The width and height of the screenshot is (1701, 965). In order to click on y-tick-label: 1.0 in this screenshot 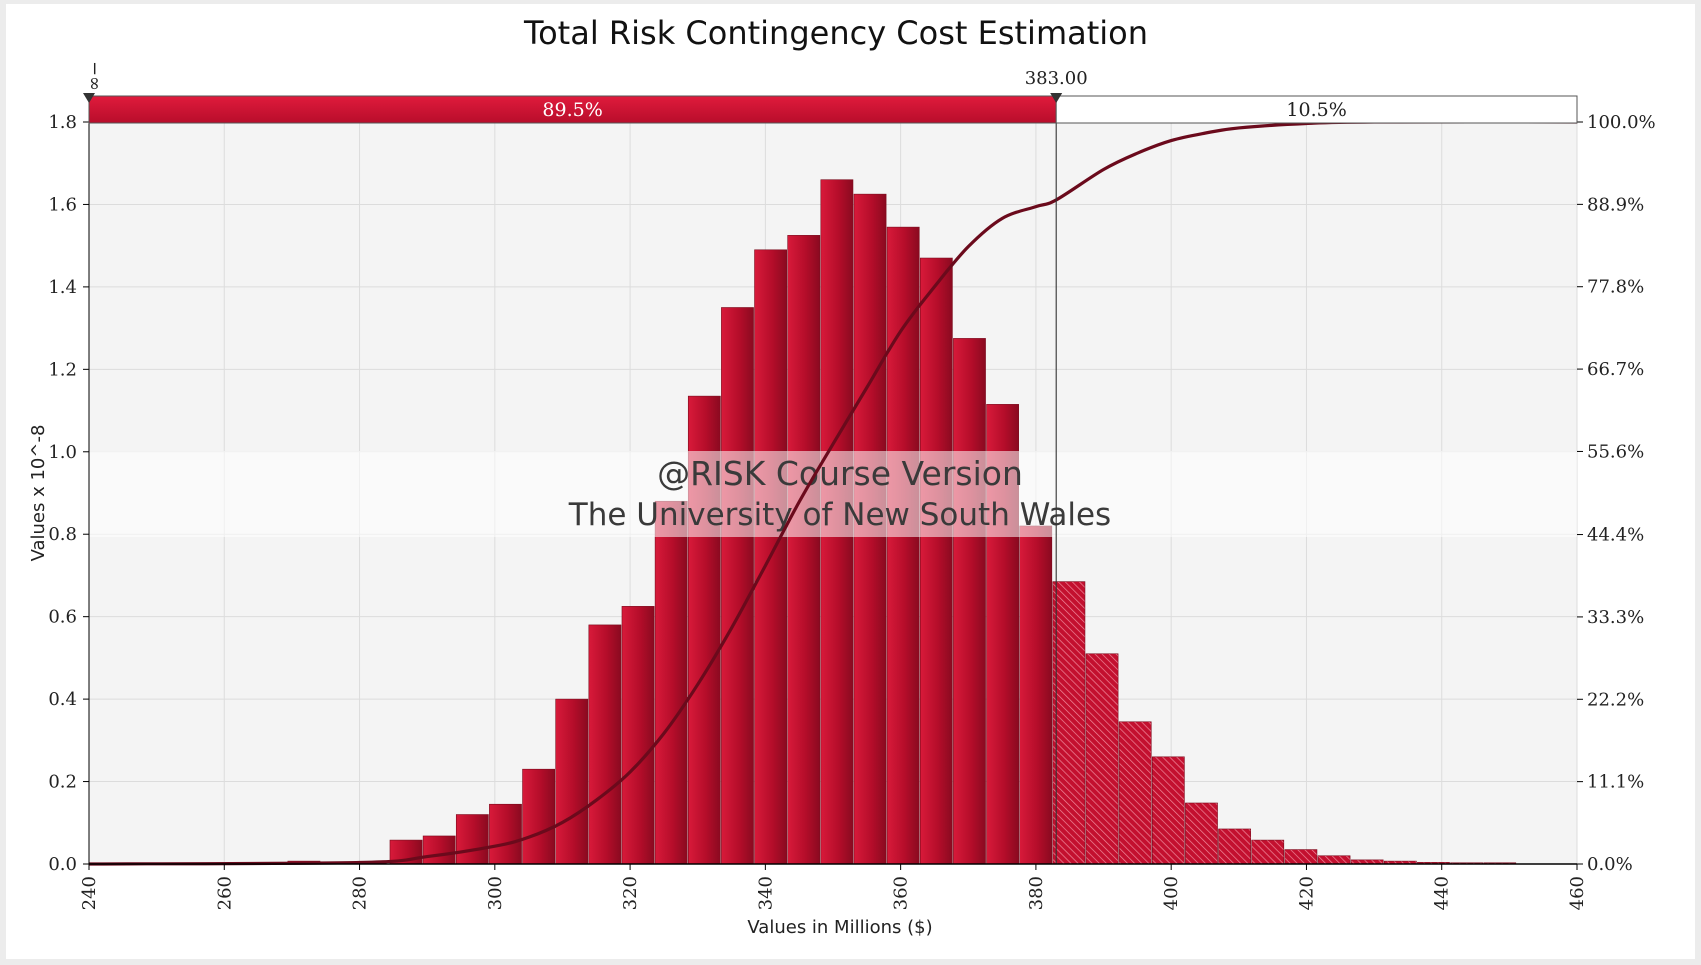, I will do `click(62, 452)`.